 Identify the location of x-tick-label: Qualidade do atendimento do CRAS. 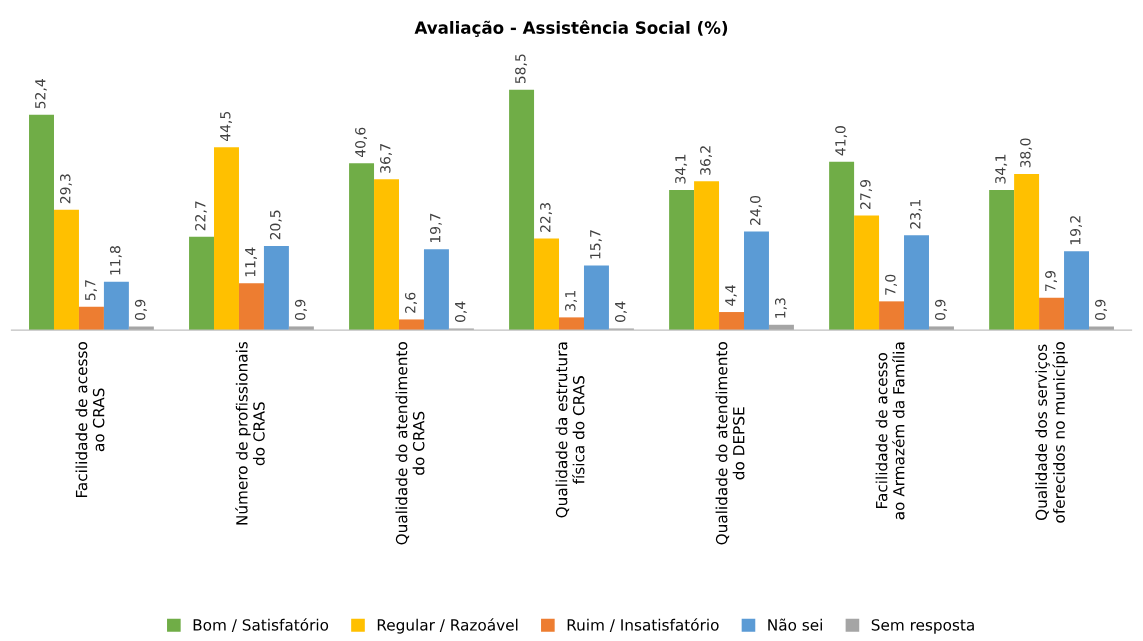
(410, 443).